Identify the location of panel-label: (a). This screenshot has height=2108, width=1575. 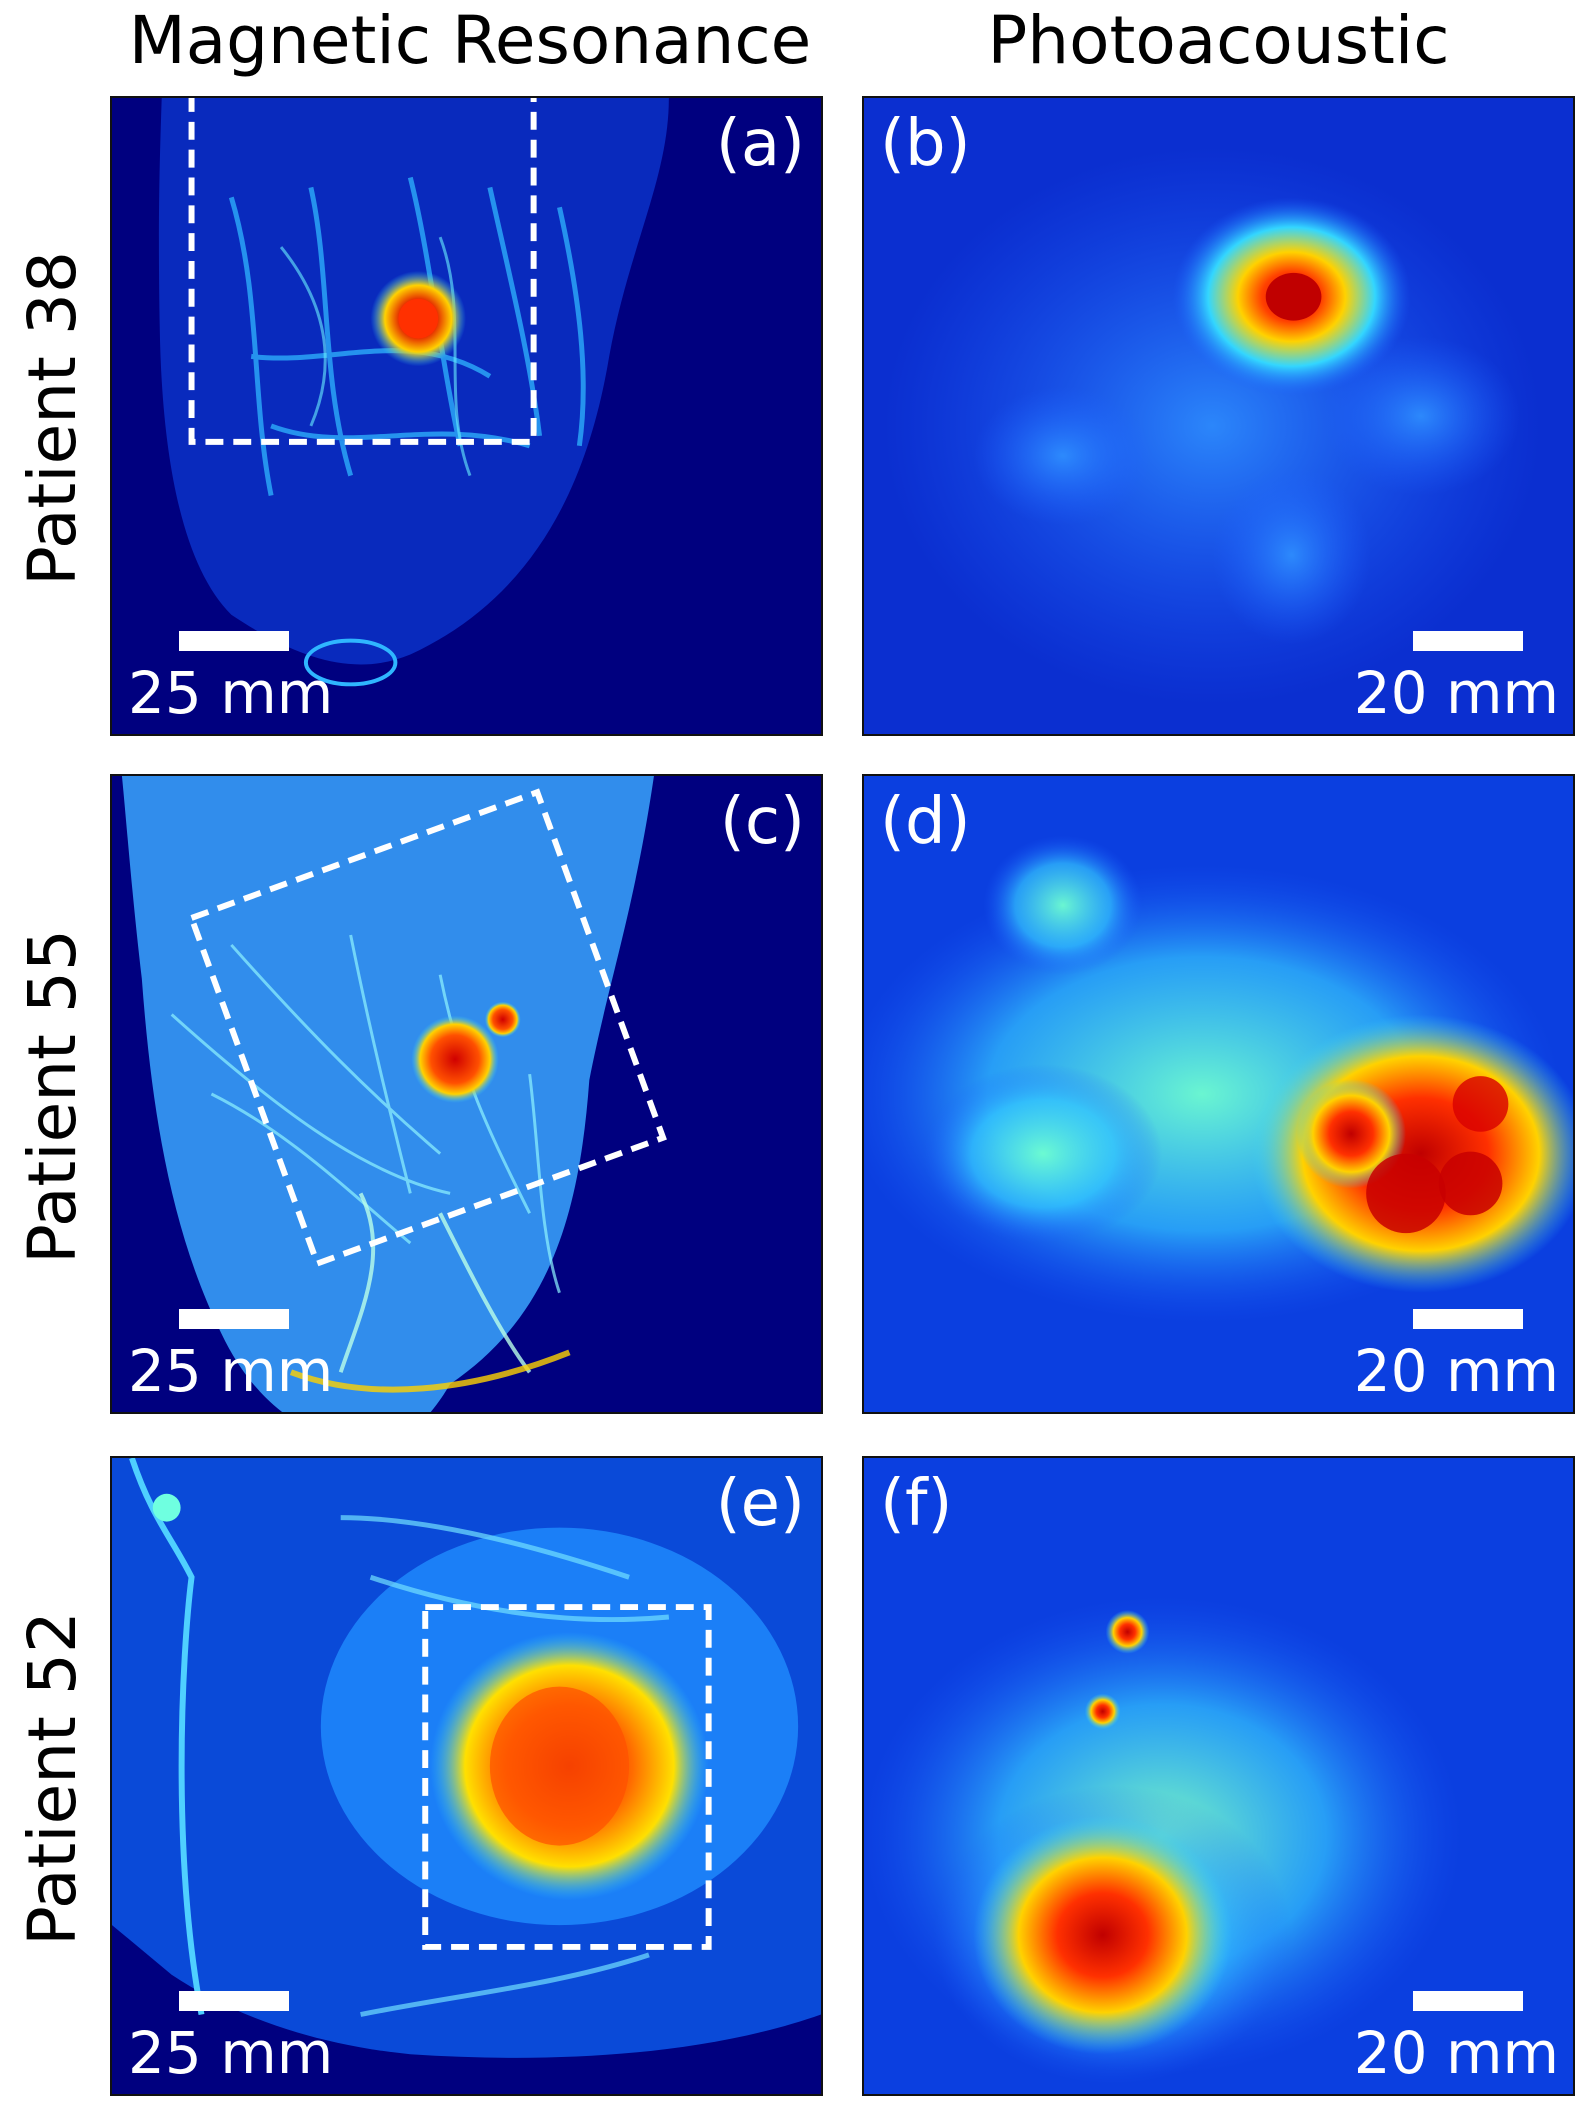
(760, 144).